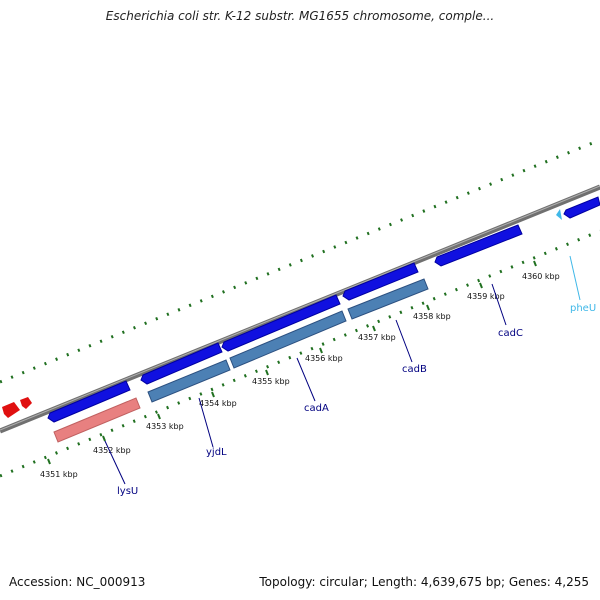 The image size is (600, 600). Describe the element at coordinates (112, 450) in the screenshot. I see `tick-label: 4352 kbp` at that location.